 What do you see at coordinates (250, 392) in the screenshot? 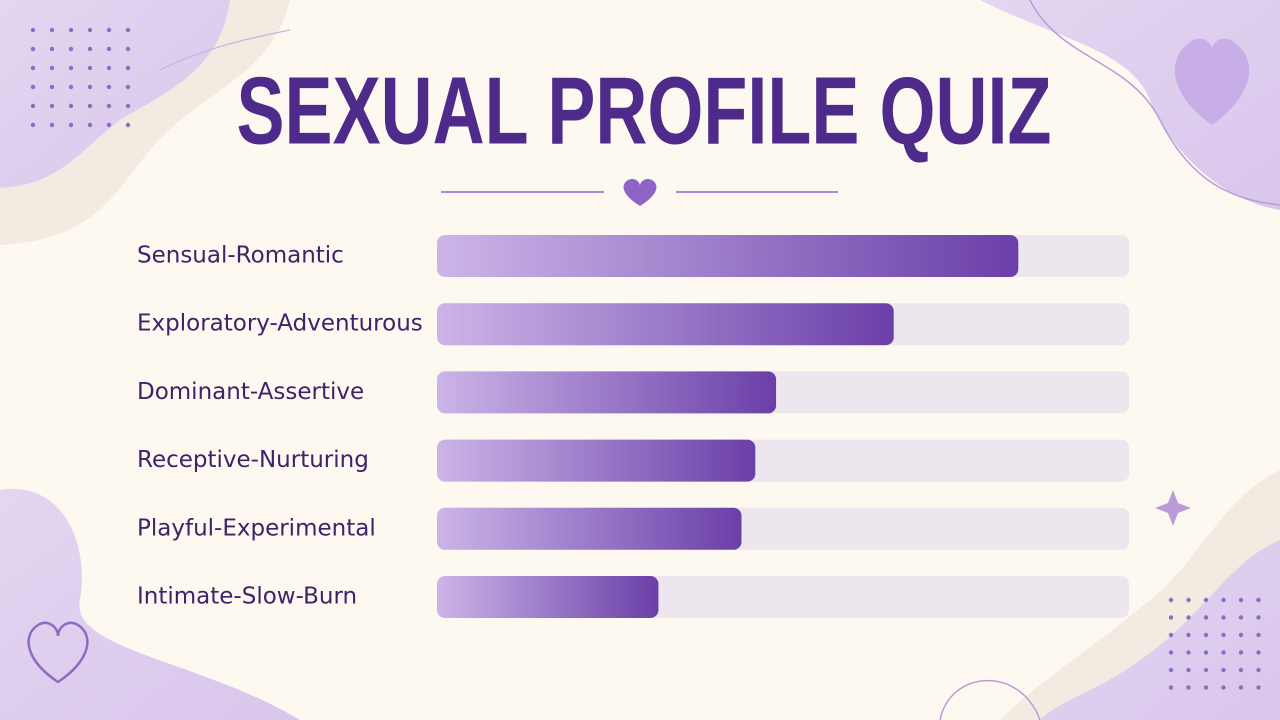
I see `category-label: Dominant-Assertive` at bounding box center [250, 392].